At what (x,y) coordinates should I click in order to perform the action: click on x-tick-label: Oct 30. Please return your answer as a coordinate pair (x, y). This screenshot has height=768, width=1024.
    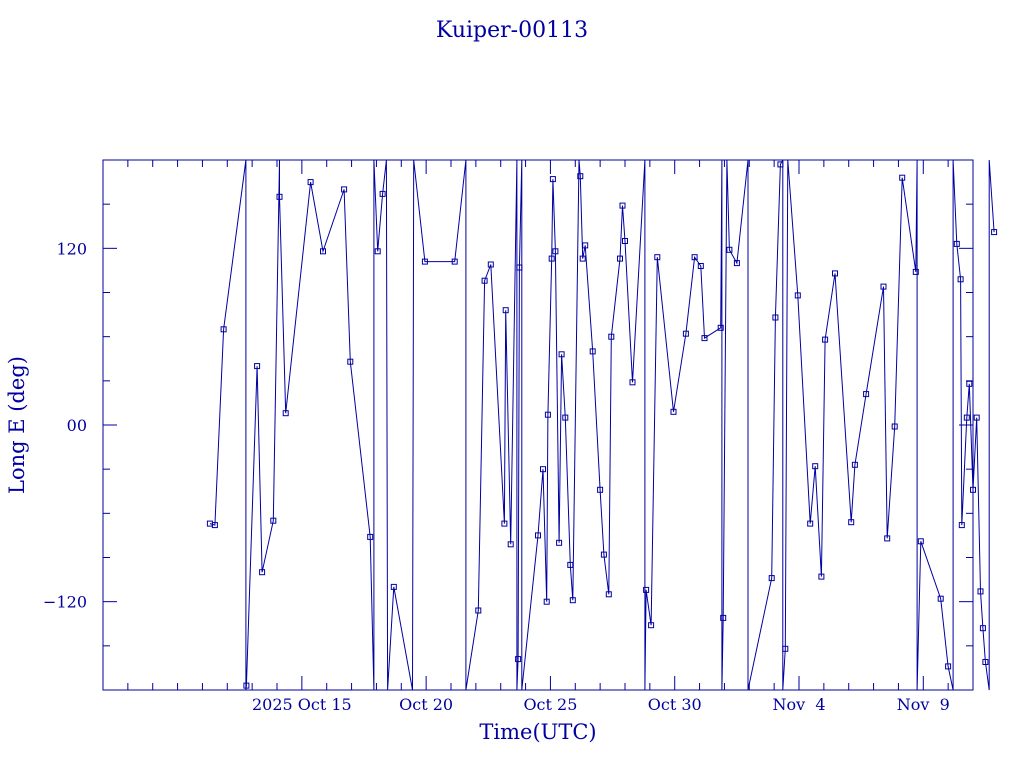
    Looking at the image, I should click on (675, 704).